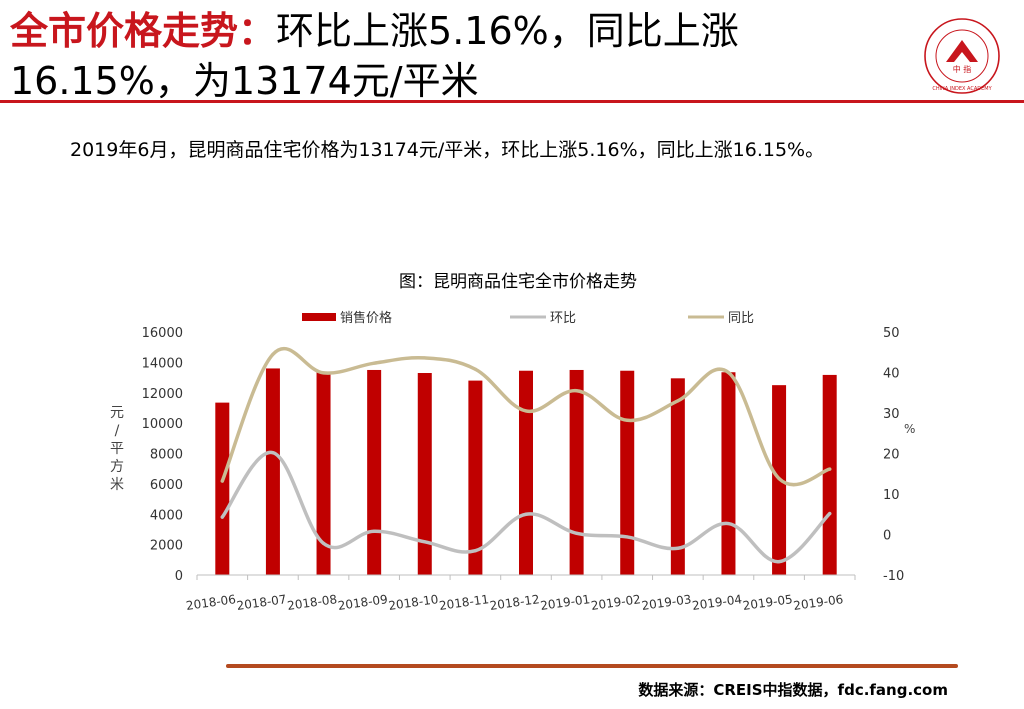 This screenshot has height=709, width=1024. What do you see at coordinates (512, 101) in the screenshot?
I see `title-divider` at bounding box center [512, 101].